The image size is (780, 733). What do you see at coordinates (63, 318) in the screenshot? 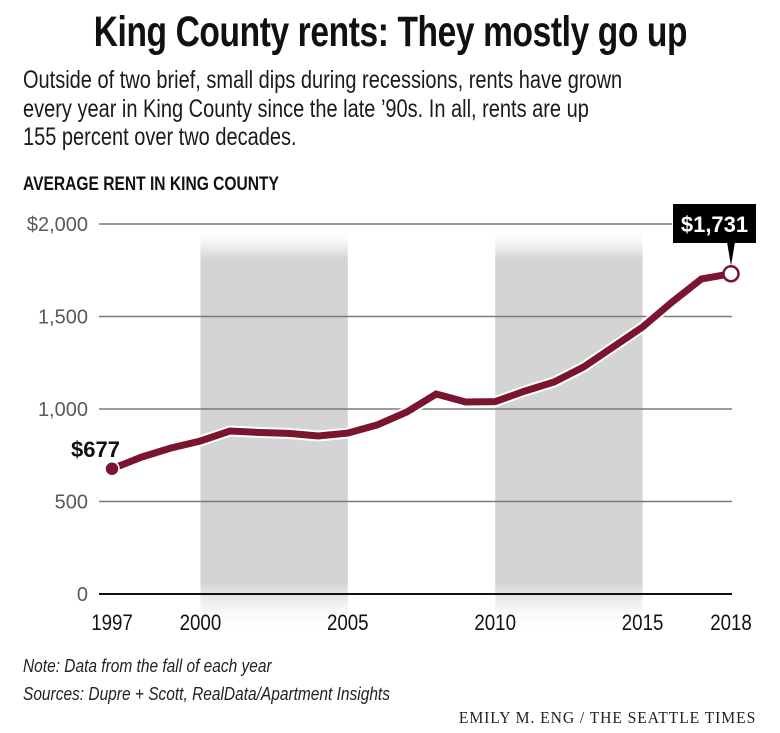
I see `y-tick-label: 1,500` at bounding box center [63, 318].